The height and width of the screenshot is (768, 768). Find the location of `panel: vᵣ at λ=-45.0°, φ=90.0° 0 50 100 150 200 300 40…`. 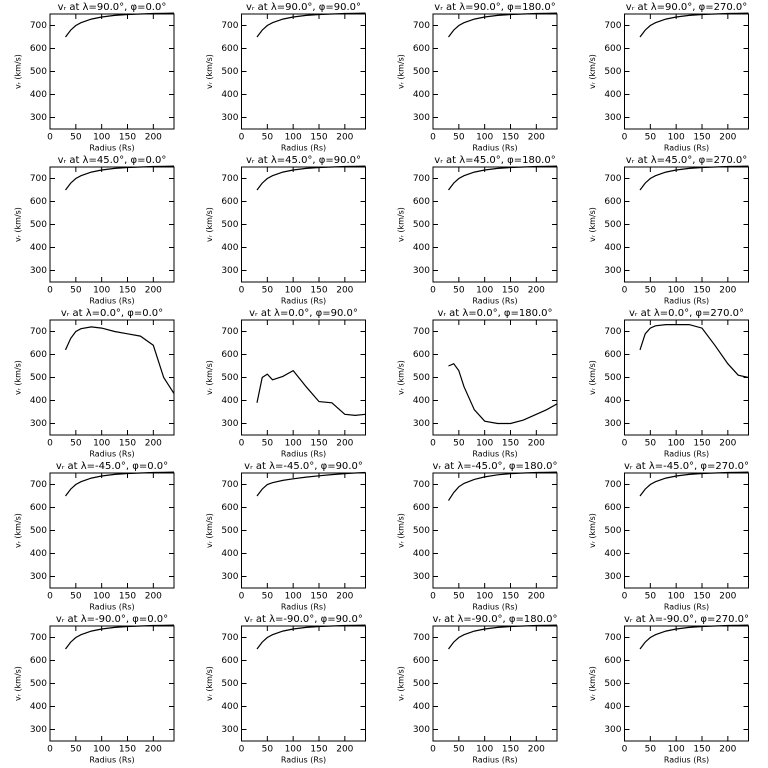

panel: vᵣ at λ=-45.0°, φ=90.0° 0 50 100 150 200 300 40… is located at coordinates (285, 536).